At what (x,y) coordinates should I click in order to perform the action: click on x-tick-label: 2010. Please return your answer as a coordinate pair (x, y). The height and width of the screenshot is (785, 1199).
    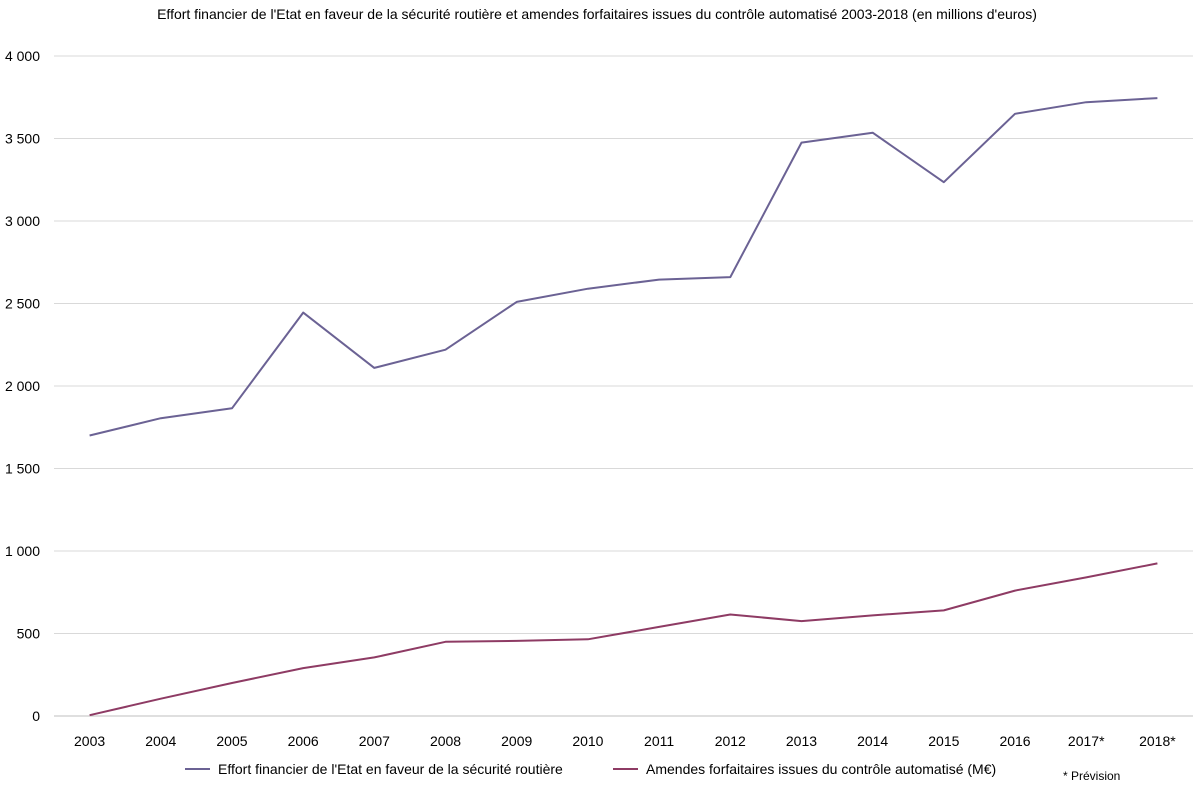
    Looking at the image, I should click on (587, 741).